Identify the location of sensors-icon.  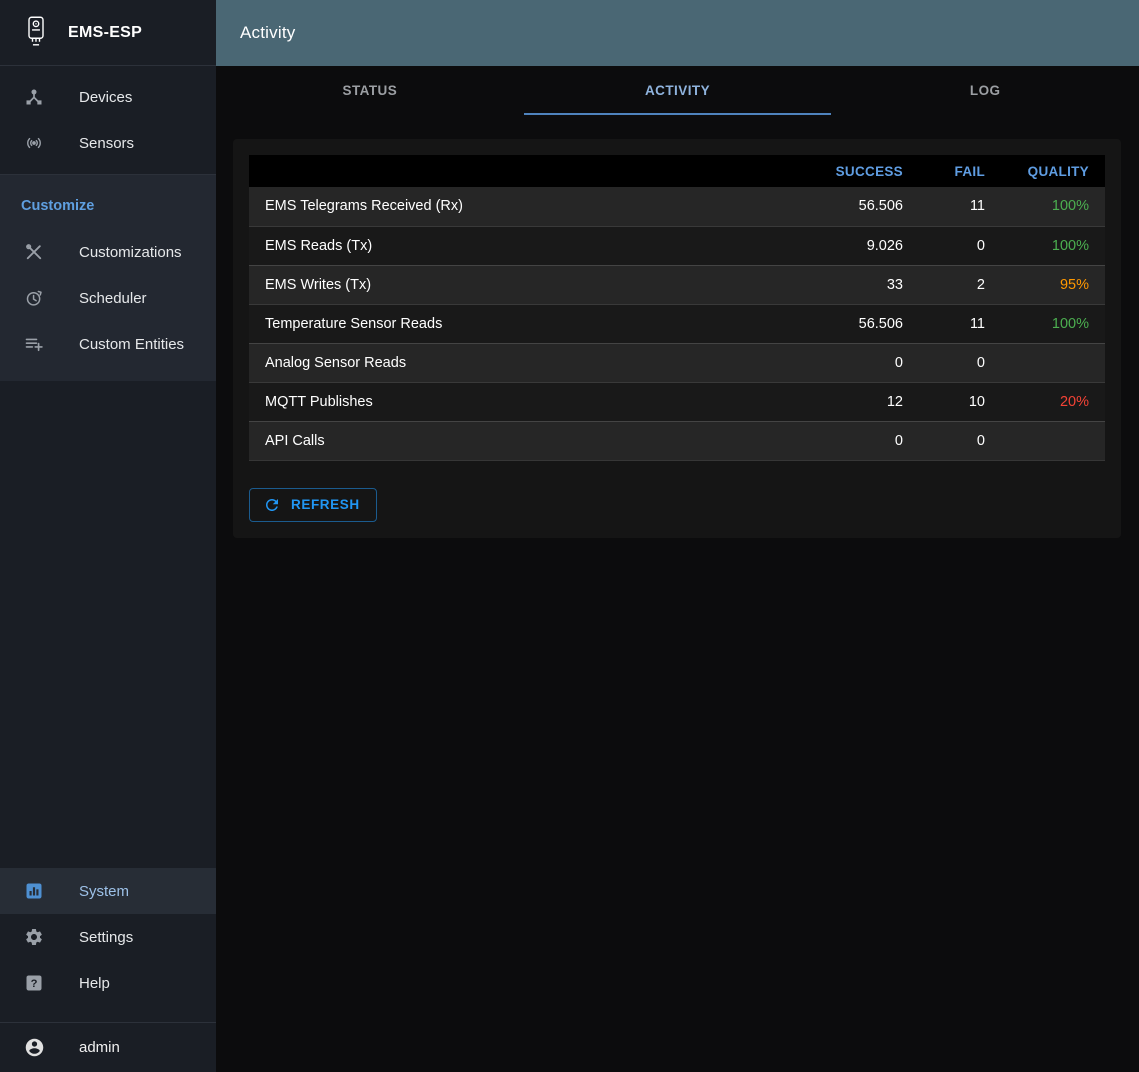
(34, 143).